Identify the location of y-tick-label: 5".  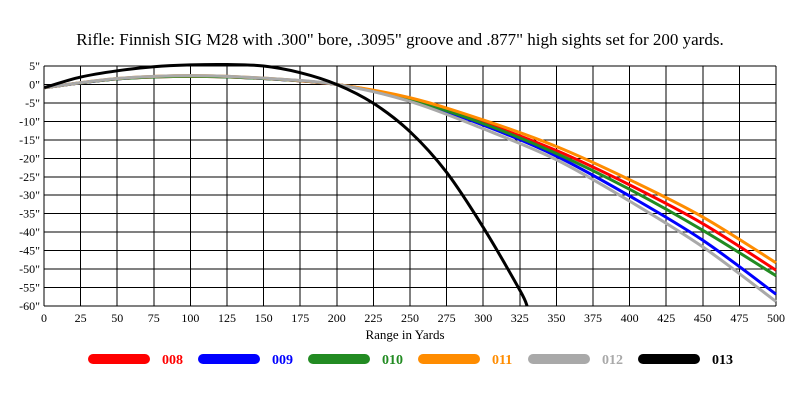
(34, 66).